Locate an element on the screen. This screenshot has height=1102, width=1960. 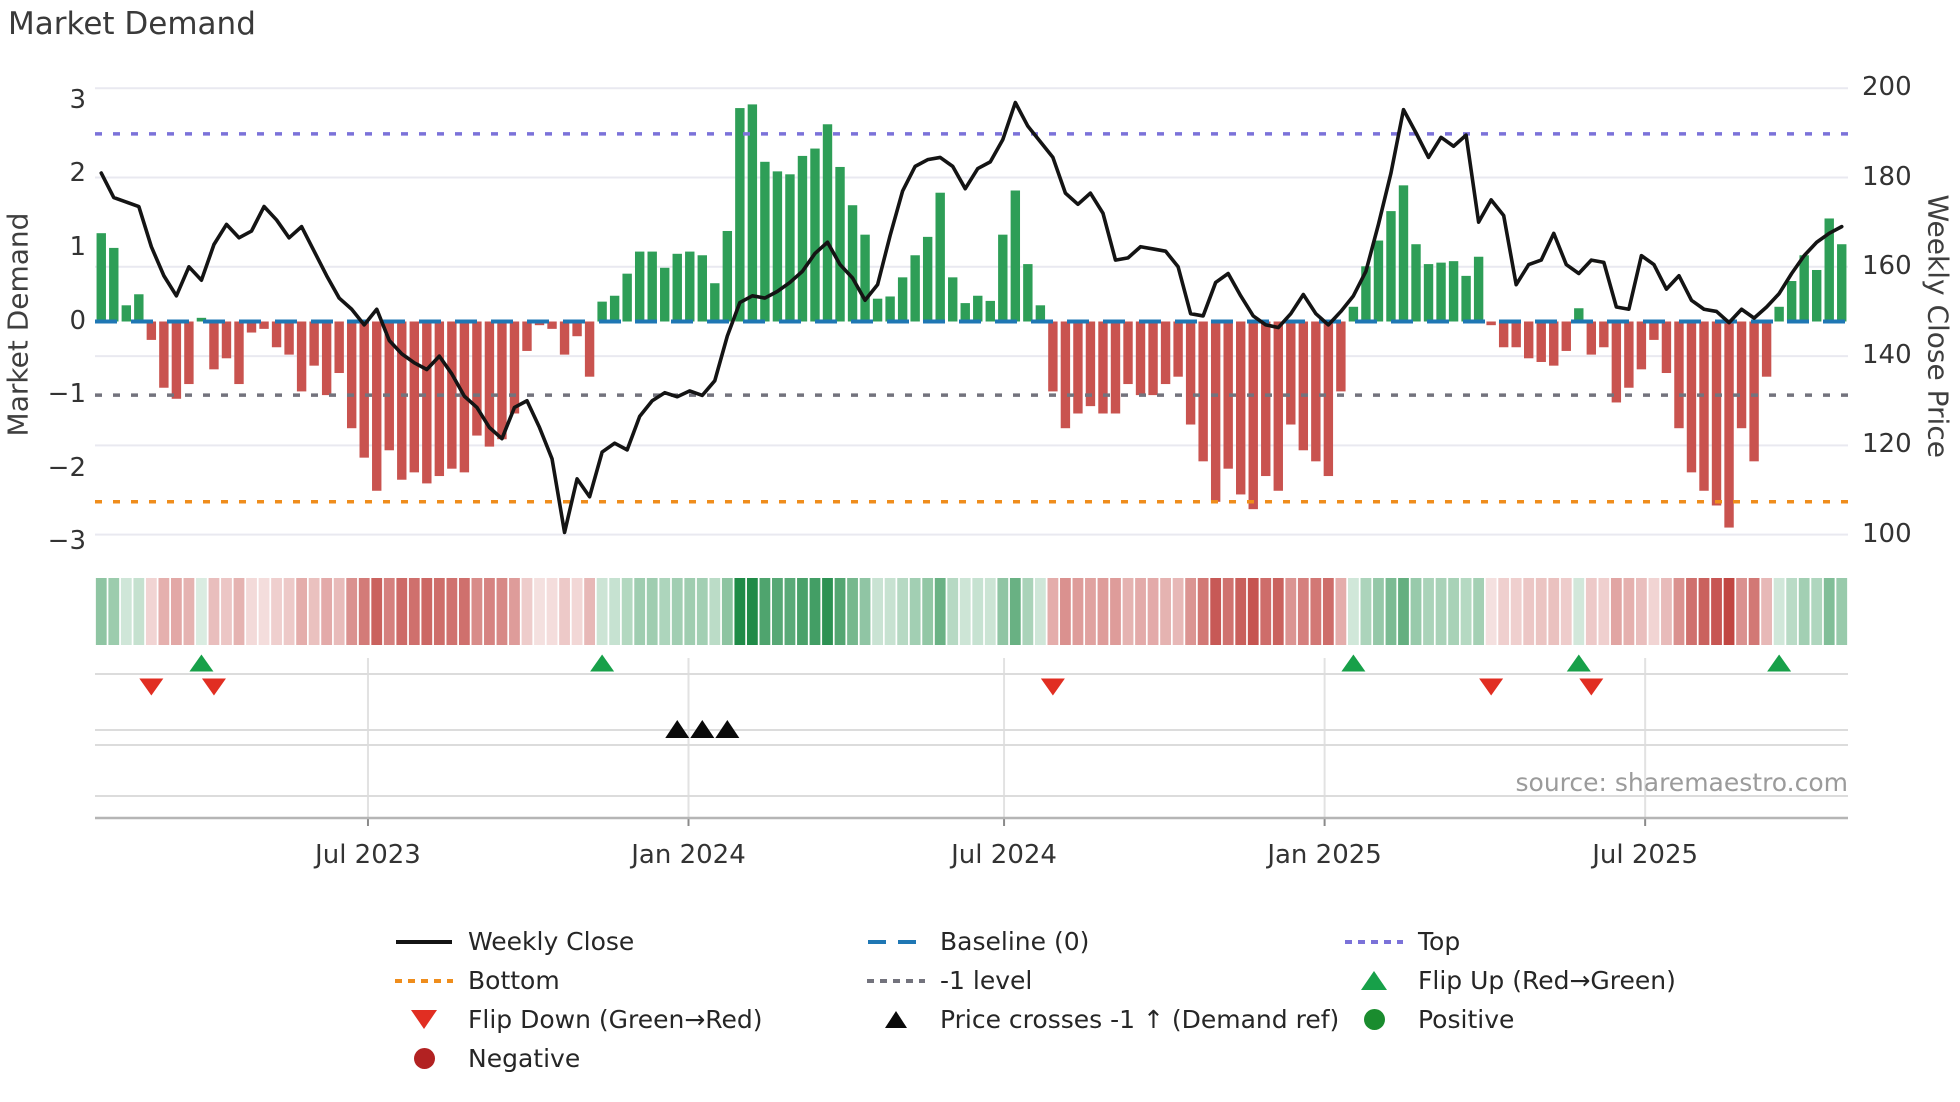
dash-blue-icon is located at coordinates (896, 941).